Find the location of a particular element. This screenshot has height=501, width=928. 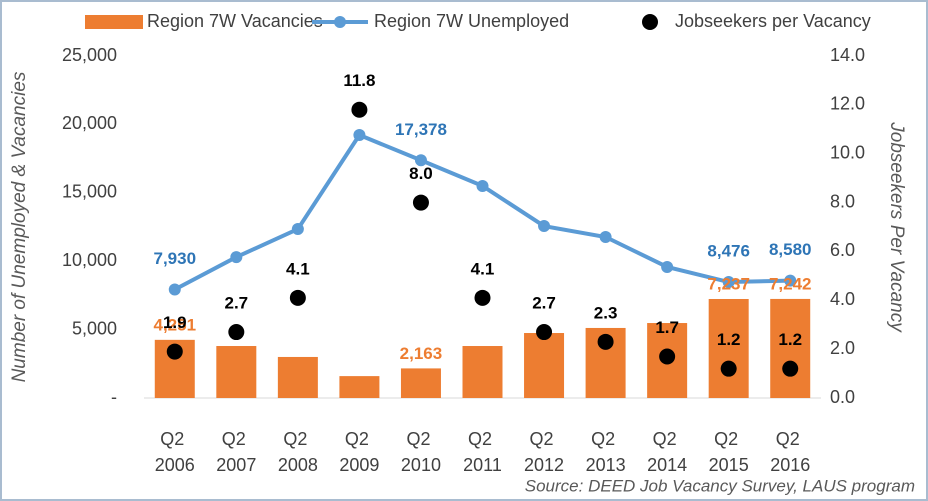

x-tick-line: 2016 is located at coordinates (790, 465).